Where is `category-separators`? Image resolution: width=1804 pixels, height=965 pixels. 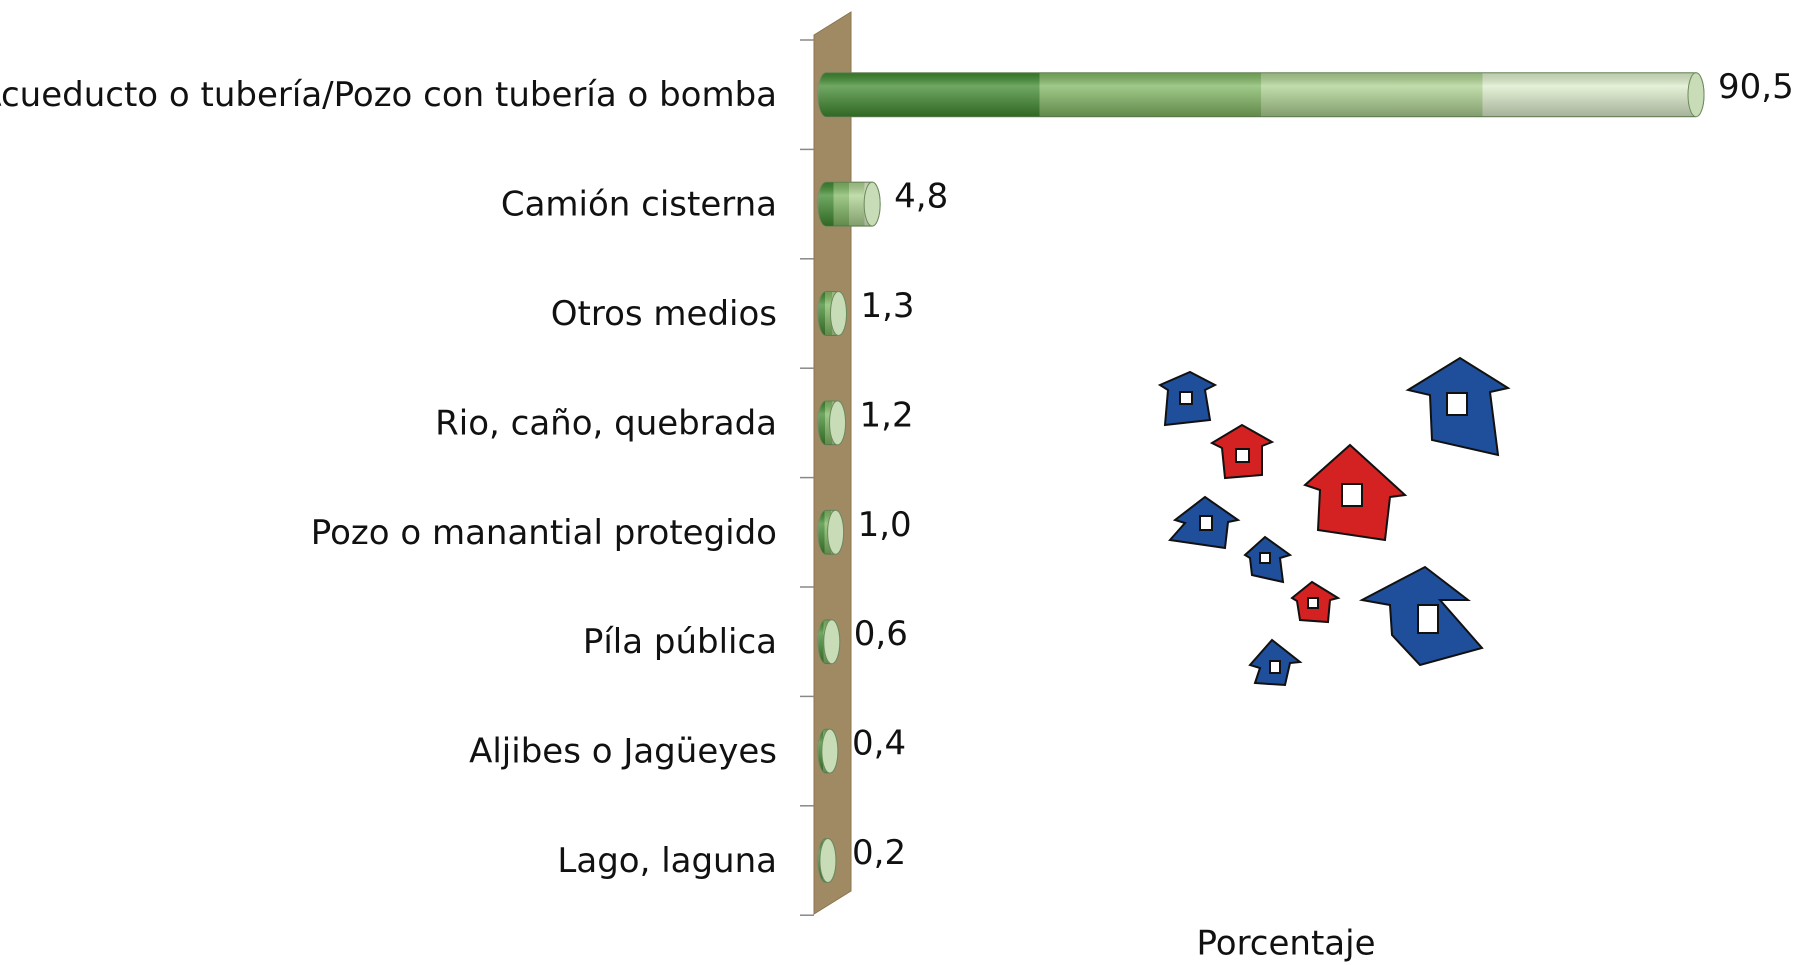 category-separators is located at coordinates (807, 477).